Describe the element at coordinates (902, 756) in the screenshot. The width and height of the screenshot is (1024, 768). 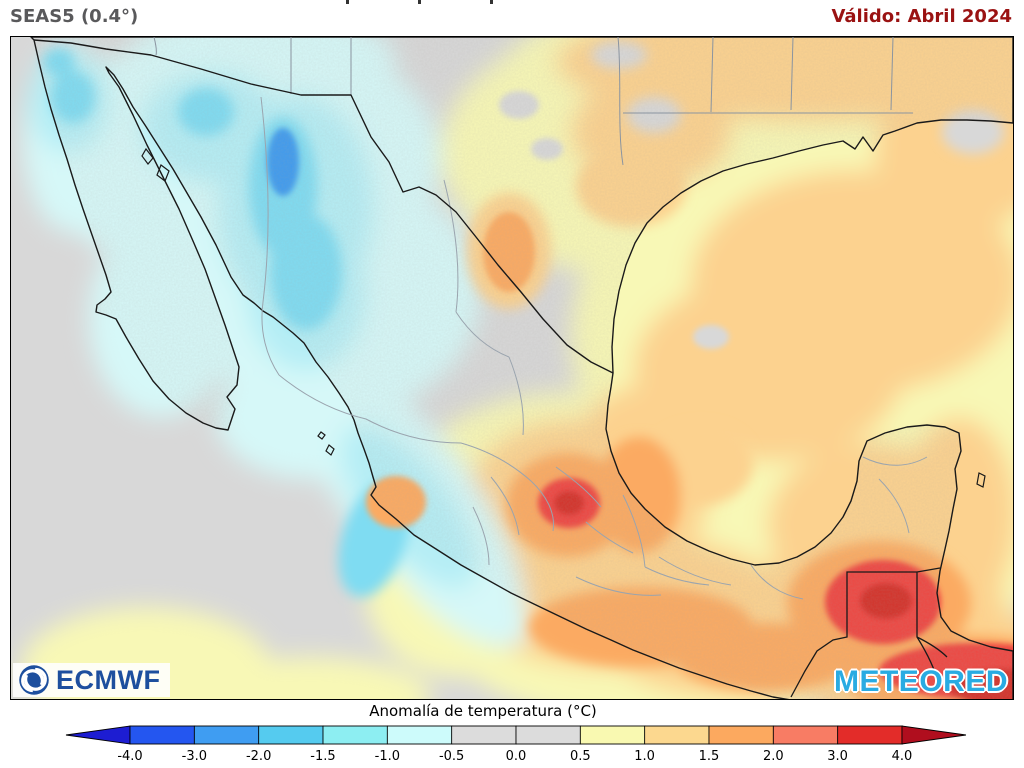
I see `colorbar-tick-label: 4.0` at that location.